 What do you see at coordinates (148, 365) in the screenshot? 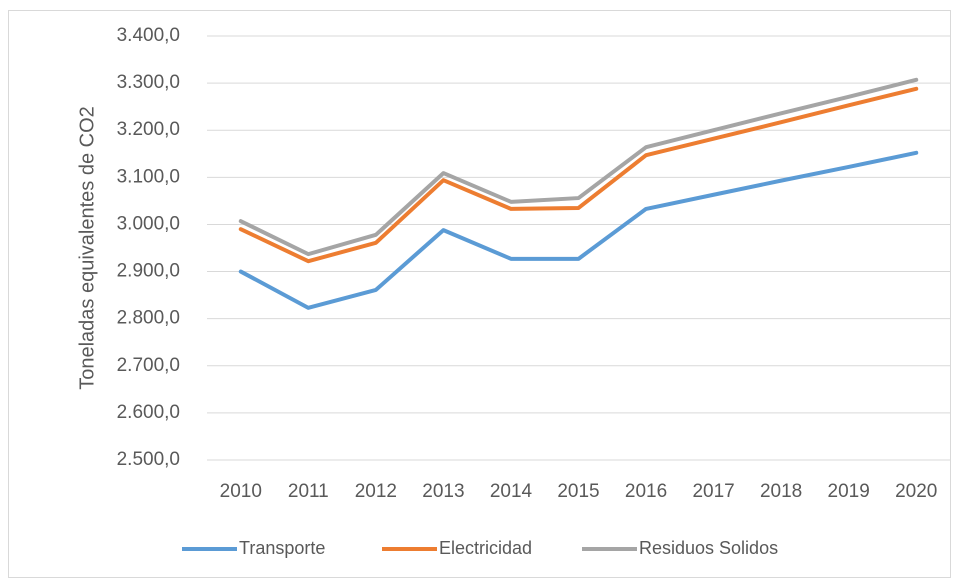
I see `y-tick-label: 2.700,0` at bounding box center [148, 365].